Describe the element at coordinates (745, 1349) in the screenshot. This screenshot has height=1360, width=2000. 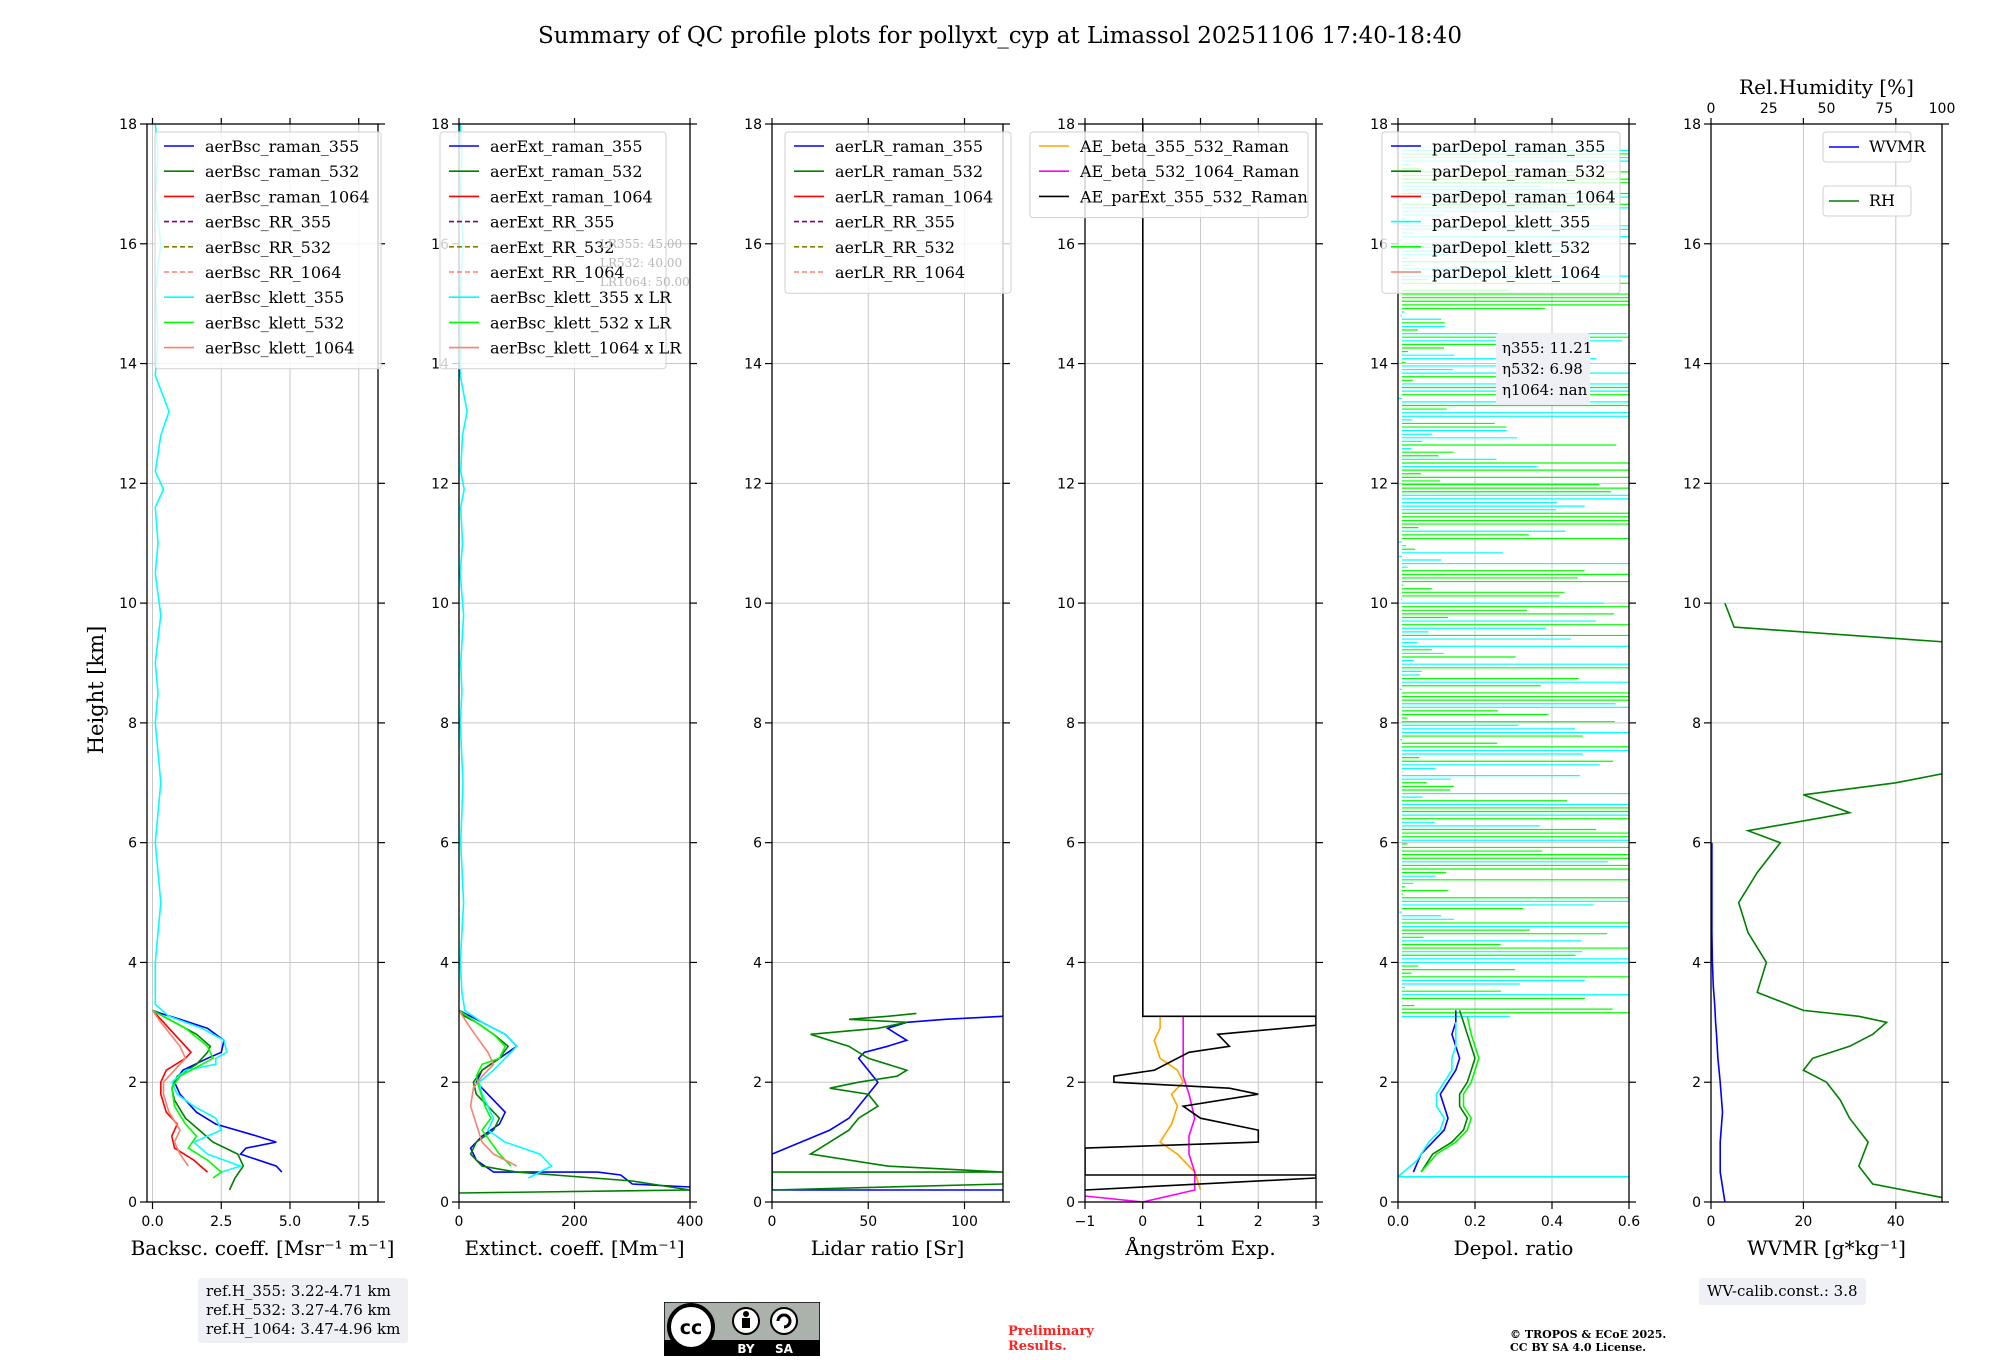
I see `by-label: BY` at that location.